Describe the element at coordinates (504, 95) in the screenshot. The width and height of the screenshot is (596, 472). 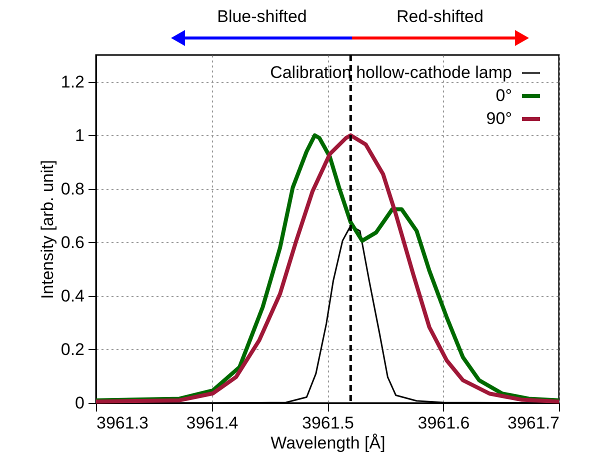
I see `legend-label: 0°` at that location.